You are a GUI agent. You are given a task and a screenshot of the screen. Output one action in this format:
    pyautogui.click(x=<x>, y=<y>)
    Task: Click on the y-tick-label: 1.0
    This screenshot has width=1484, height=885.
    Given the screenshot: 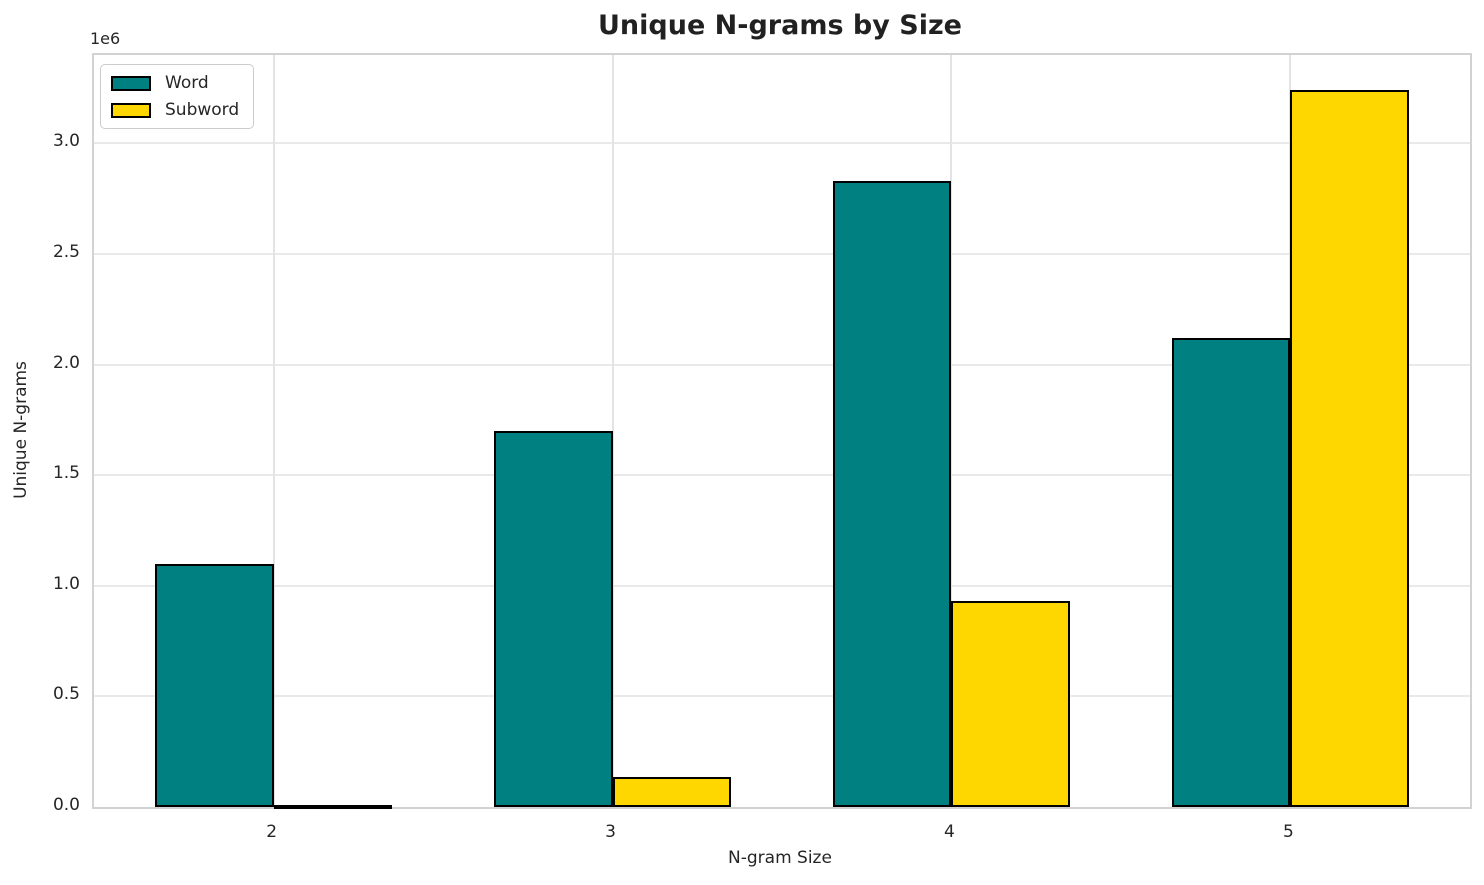 What is the action you would take?
    pyautogui.click(x=66, y=583)
    